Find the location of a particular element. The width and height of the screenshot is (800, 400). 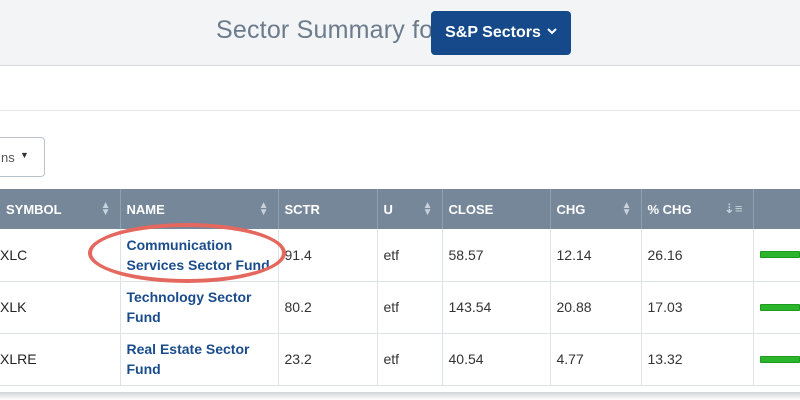

pct-chg-cell: 26.16 is located at coordinates (697, 255).